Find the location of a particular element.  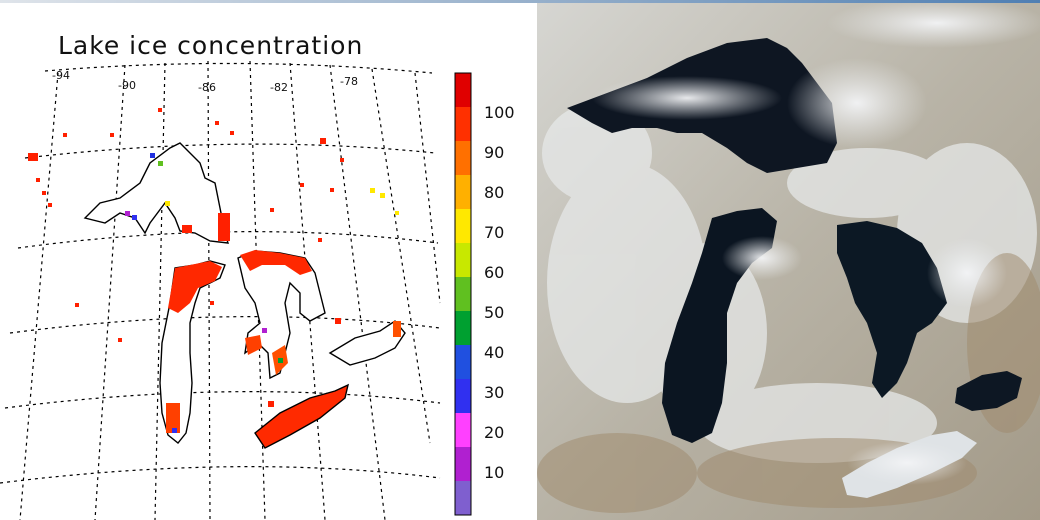

colorbar-tick-label: 50 is located at coordinates (494, 312).